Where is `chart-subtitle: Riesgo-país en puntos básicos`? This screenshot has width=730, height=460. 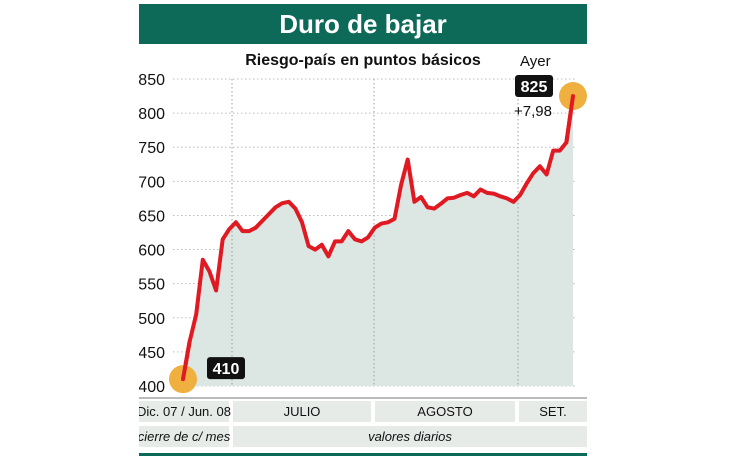
chart-subtitle: Riesgo-país en puntos básicos is located at coordinates (363, 60).